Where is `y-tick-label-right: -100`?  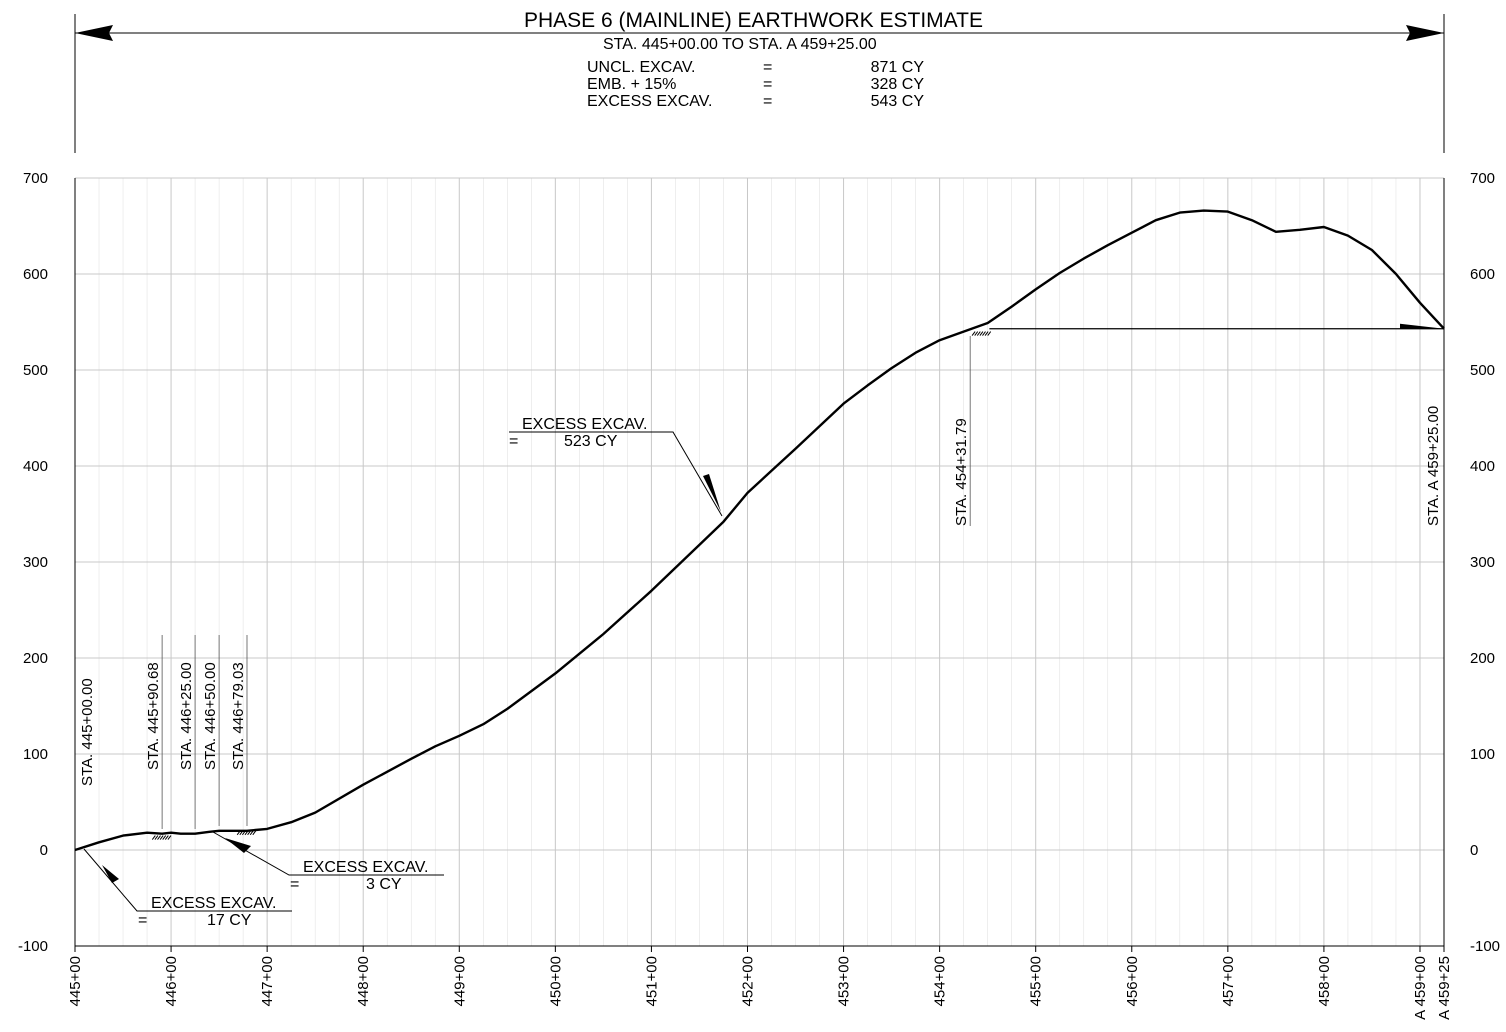
y-tick-label-right: -100 is located at coordinates (1485, 946).